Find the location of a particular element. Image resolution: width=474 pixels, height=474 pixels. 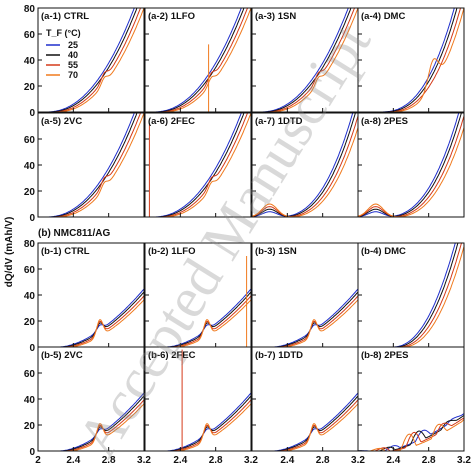

panel: 2.4 2.8 3.2 (b-8) 2PES is located at coordinates (414, 406).